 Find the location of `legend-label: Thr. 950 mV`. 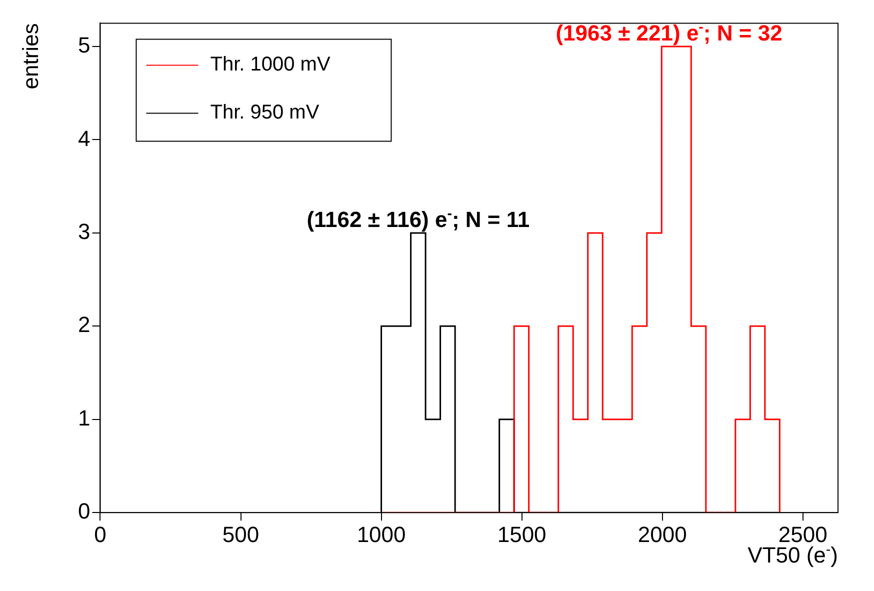

legend-label: Thr. 950 mV is located at coordinates (265, 113).